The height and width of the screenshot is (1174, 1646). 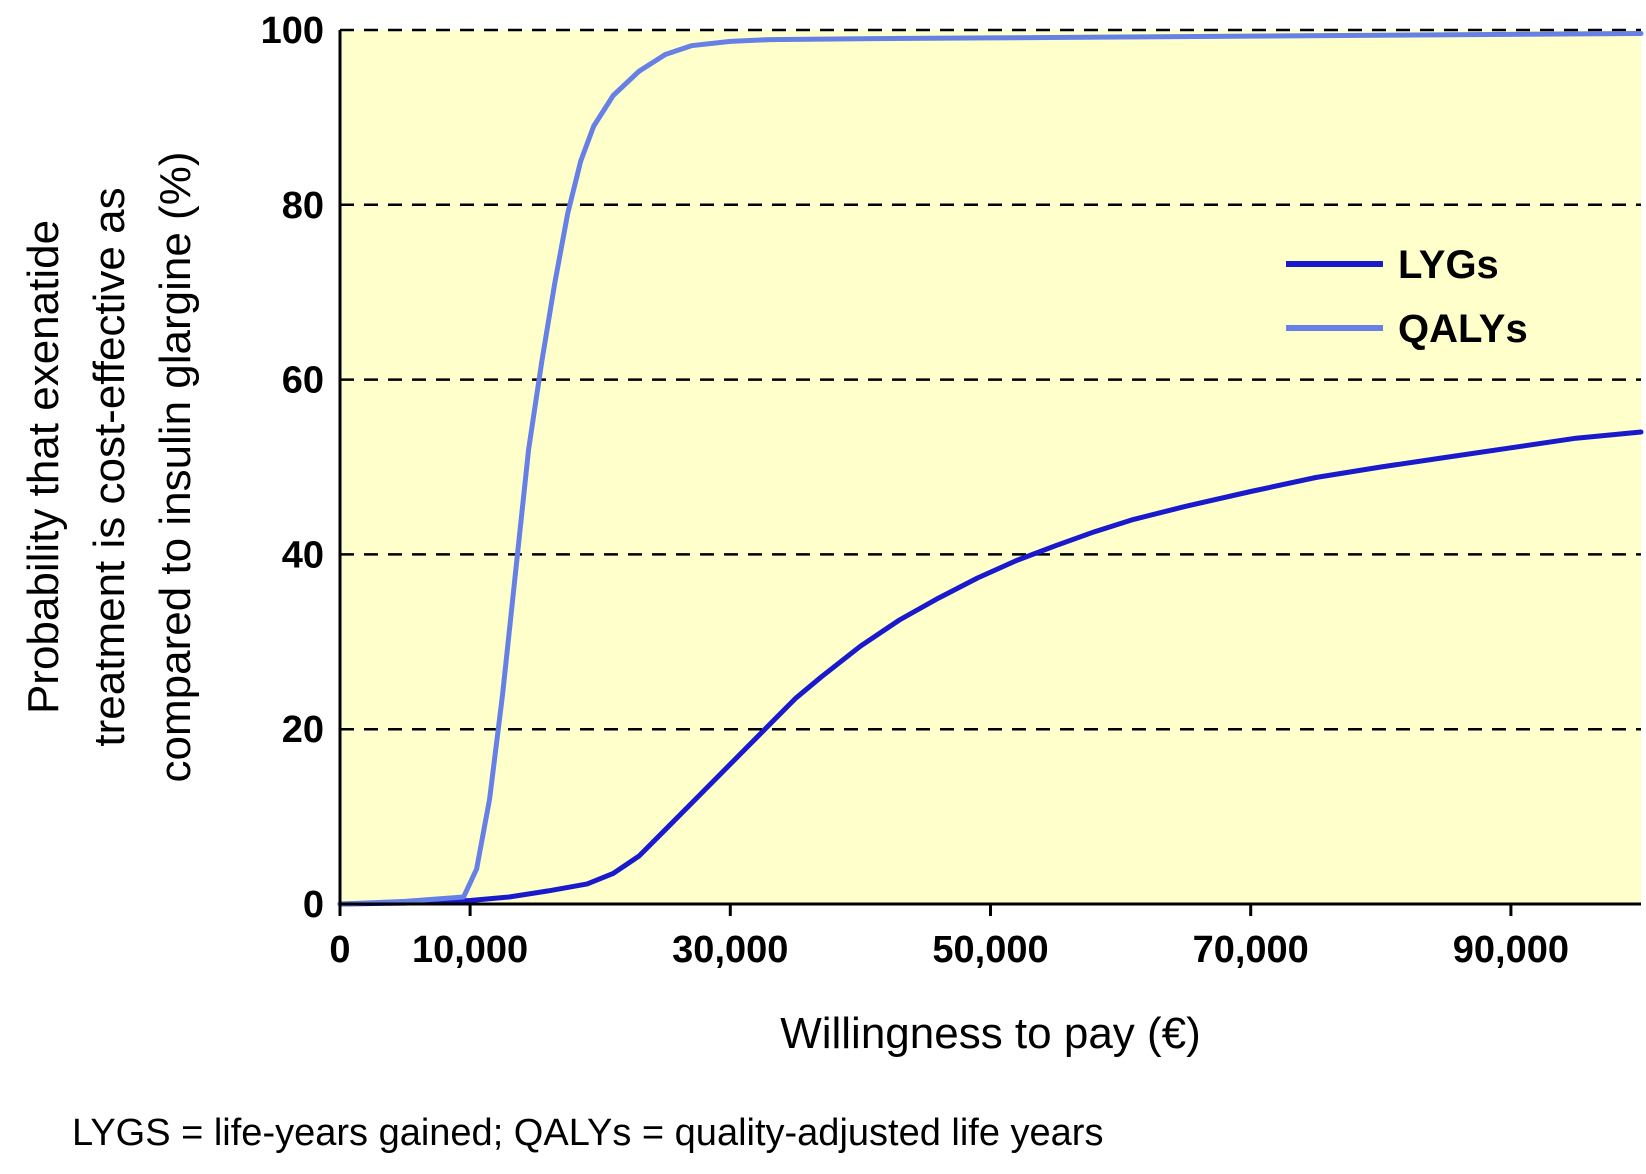 I want to click on x-tick-labels: 0 10,000 30,000 50,000 70,000 90,000, so click(x=949, y=950).